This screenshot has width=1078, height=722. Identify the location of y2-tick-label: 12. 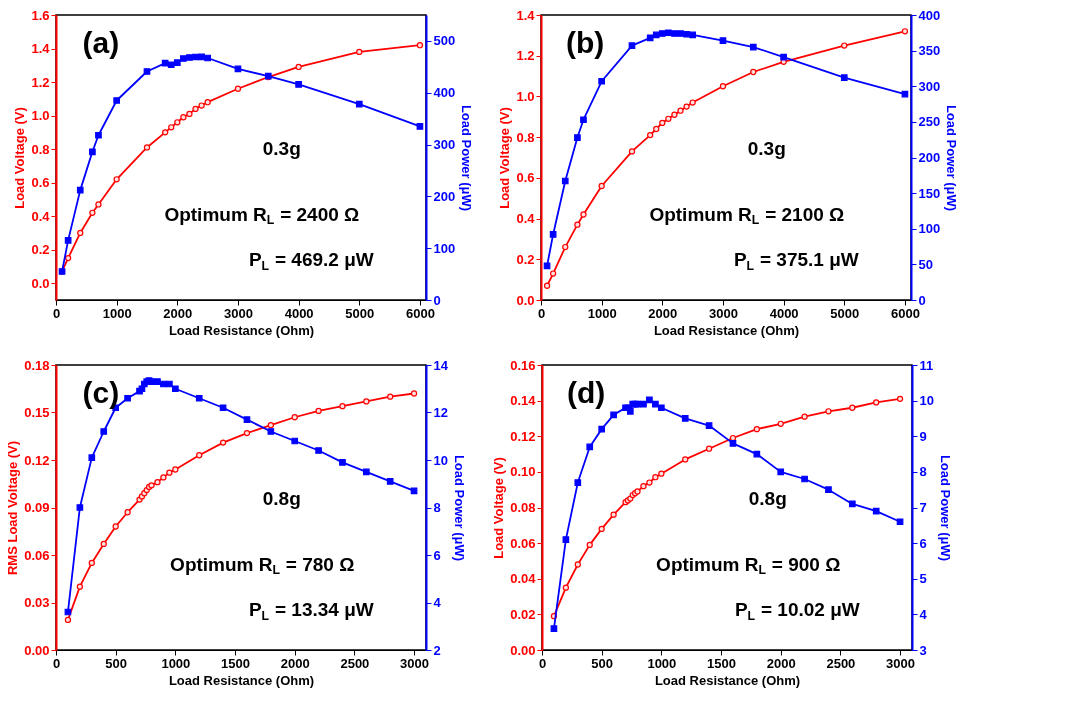
(440, 412).